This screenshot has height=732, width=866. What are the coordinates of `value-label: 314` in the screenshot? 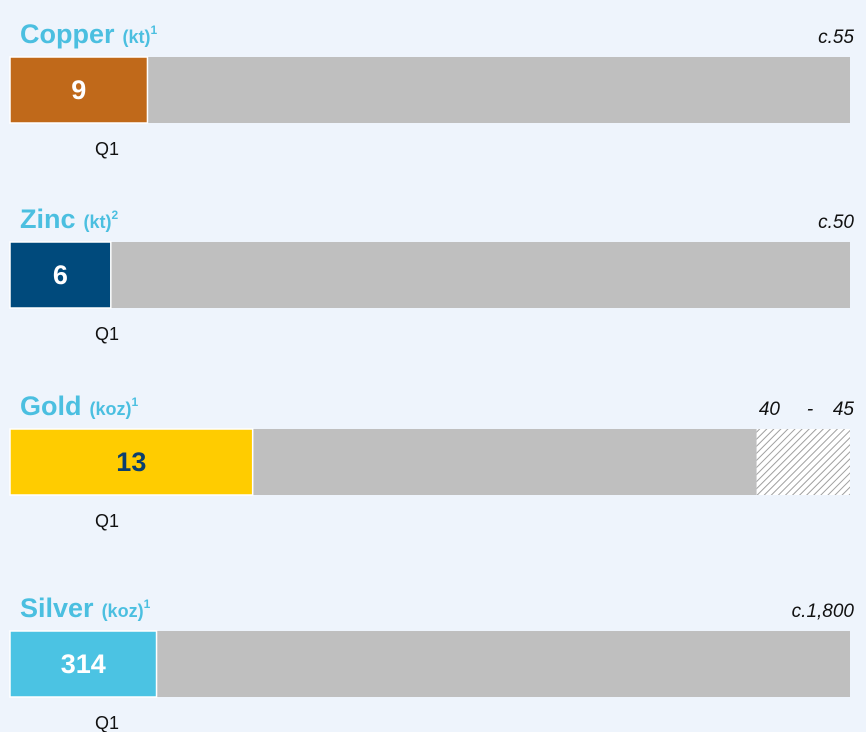 It's located at (83, 664).